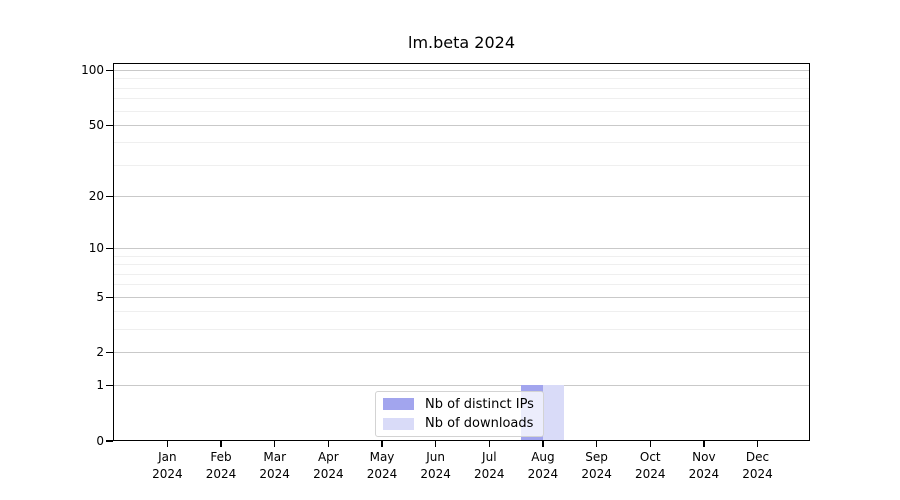  Describe the element at coordinates (221, 457) in the screenshot. I see `x-axis-tick-label-line: Feb` at that location.